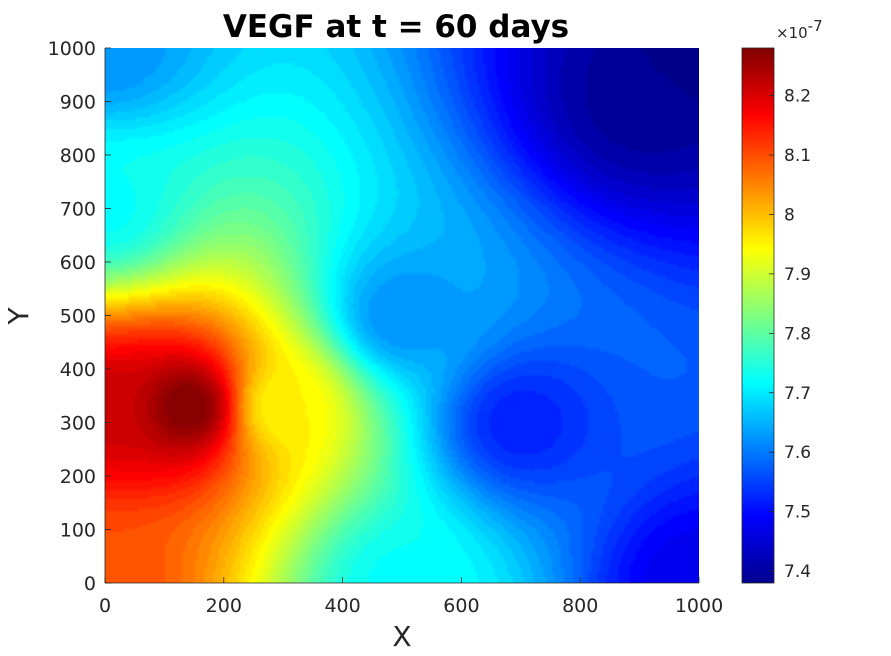 The height and width of the screenshot is (656, 891). I want to click on colorbar-multiplier-base: ×10, so click(792, 33).